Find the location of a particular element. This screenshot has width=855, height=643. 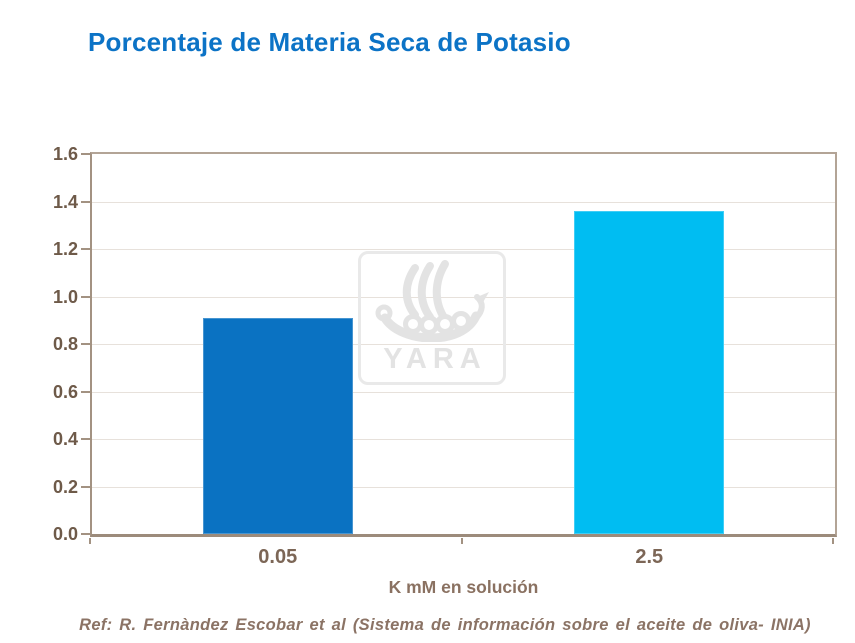

yara-watermark: YARA is located at coordinates (432, 318).